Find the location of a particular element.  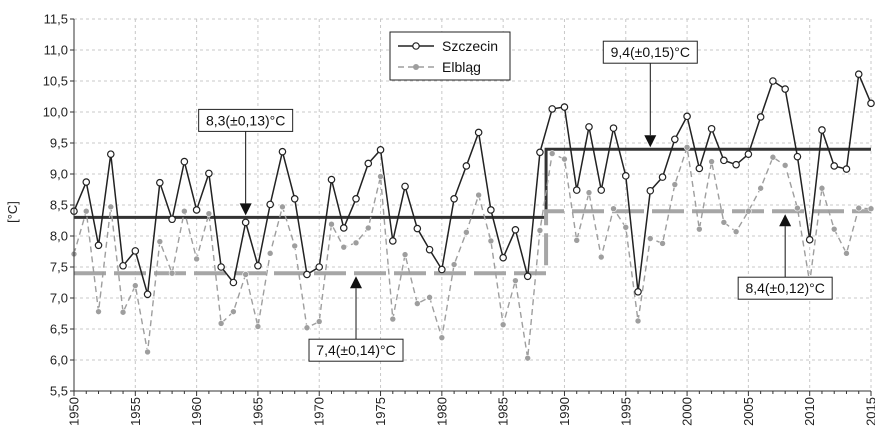

x-tick-label: 1950 is located at coordinates (74, 411).